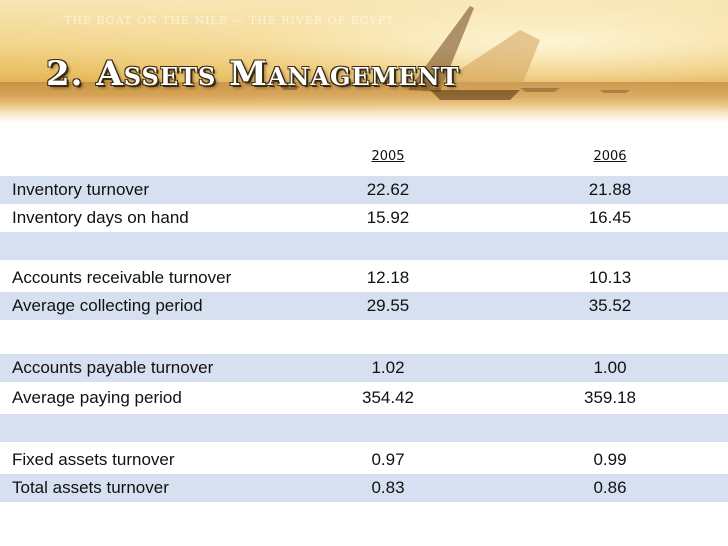 The image size is (728, 546). What do you see at coordinates (610, 156) in the screenshot?
I see `column-header-2006: 2006` at bounding box center [610, 156].